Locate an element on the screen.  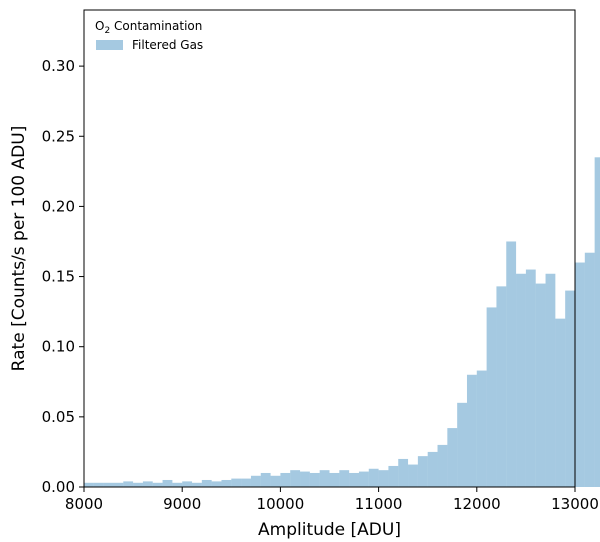
y-axis-title: Rate [Counts/s per 100 ADU] is located at coordinates (19, 249).